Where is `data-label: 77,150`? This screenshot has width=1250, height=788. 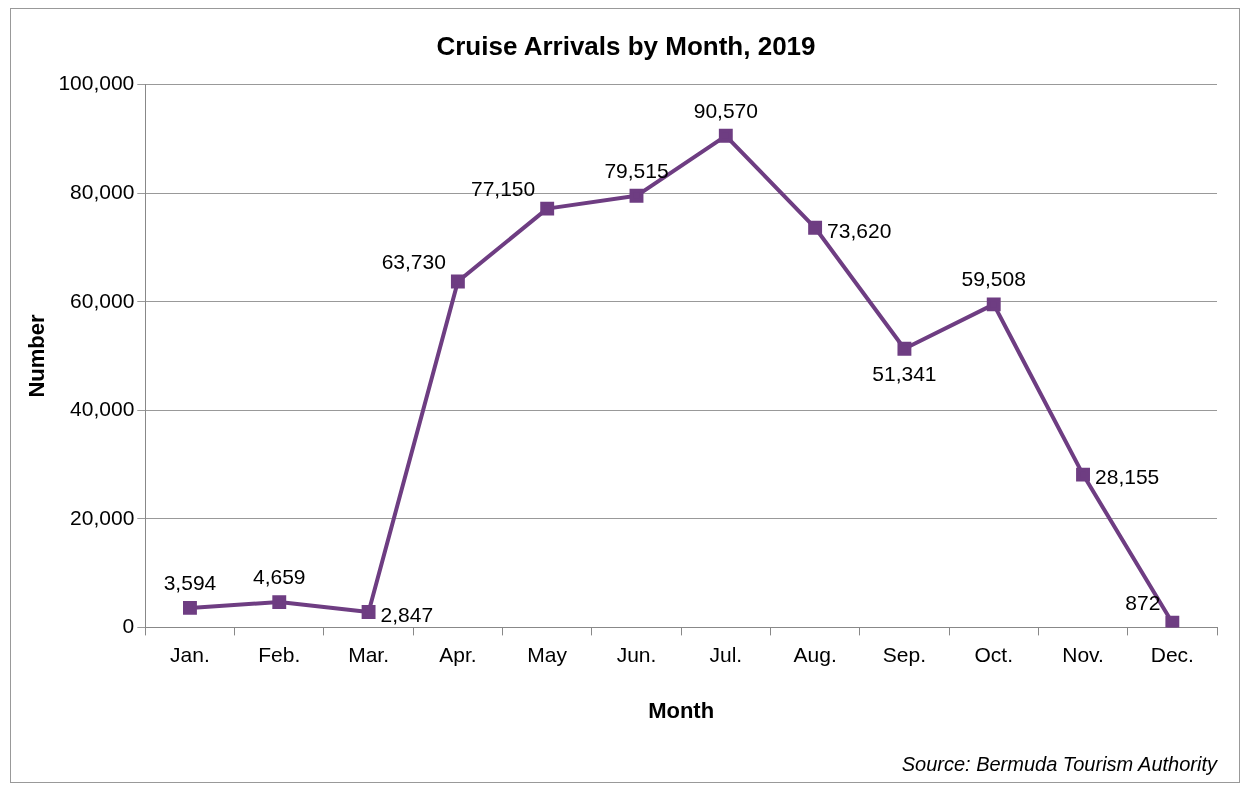 data-label: 77,150 is located at coordinates (503, 189).